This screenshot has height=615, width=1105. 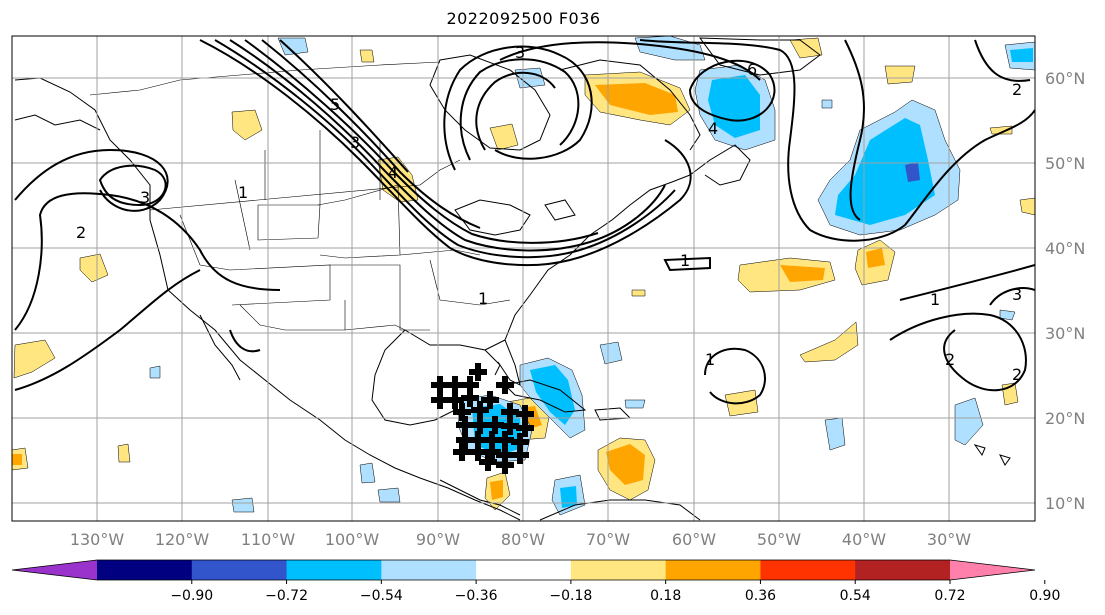 I want to click on contour-label: 5, so click(x=335, y=104).